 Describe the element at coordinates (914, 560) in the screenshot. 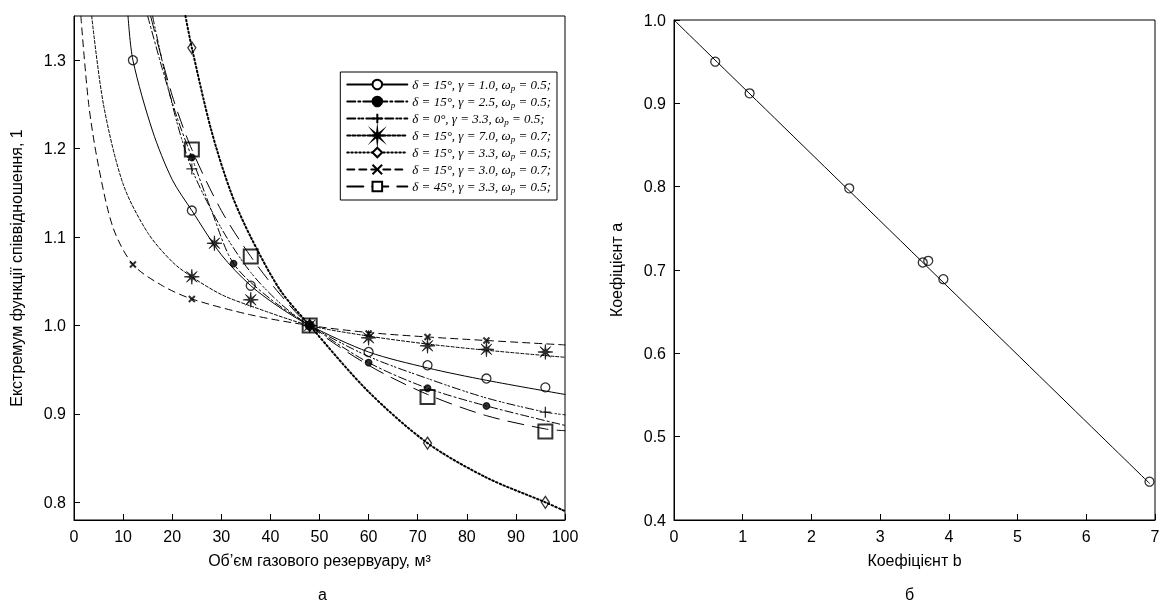

I see `x-axis-title: Коефіцієнт b` at that location.